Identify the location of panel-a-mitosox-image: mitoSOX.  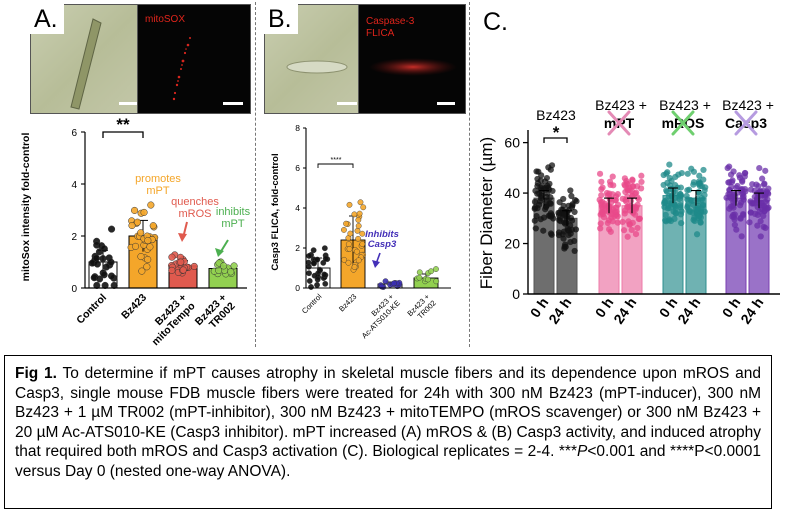
(194, 59).